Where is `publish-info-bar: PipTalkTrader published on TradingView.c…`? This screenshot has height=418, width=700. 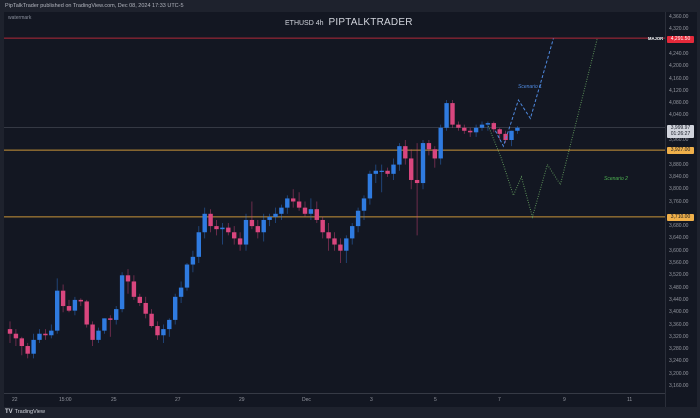 publish-info-bar: PipTalkTrader published on TradingView.c… is located at coordinates (350, 6).